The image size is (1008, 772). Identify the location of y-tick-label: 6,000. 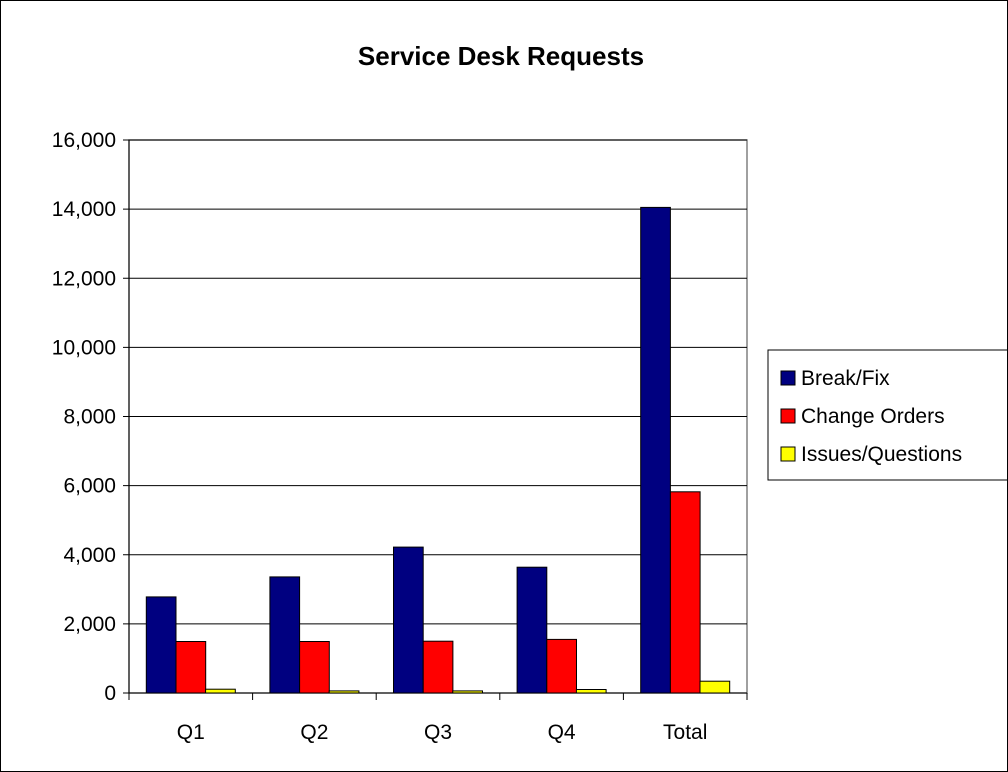
(89, 486).